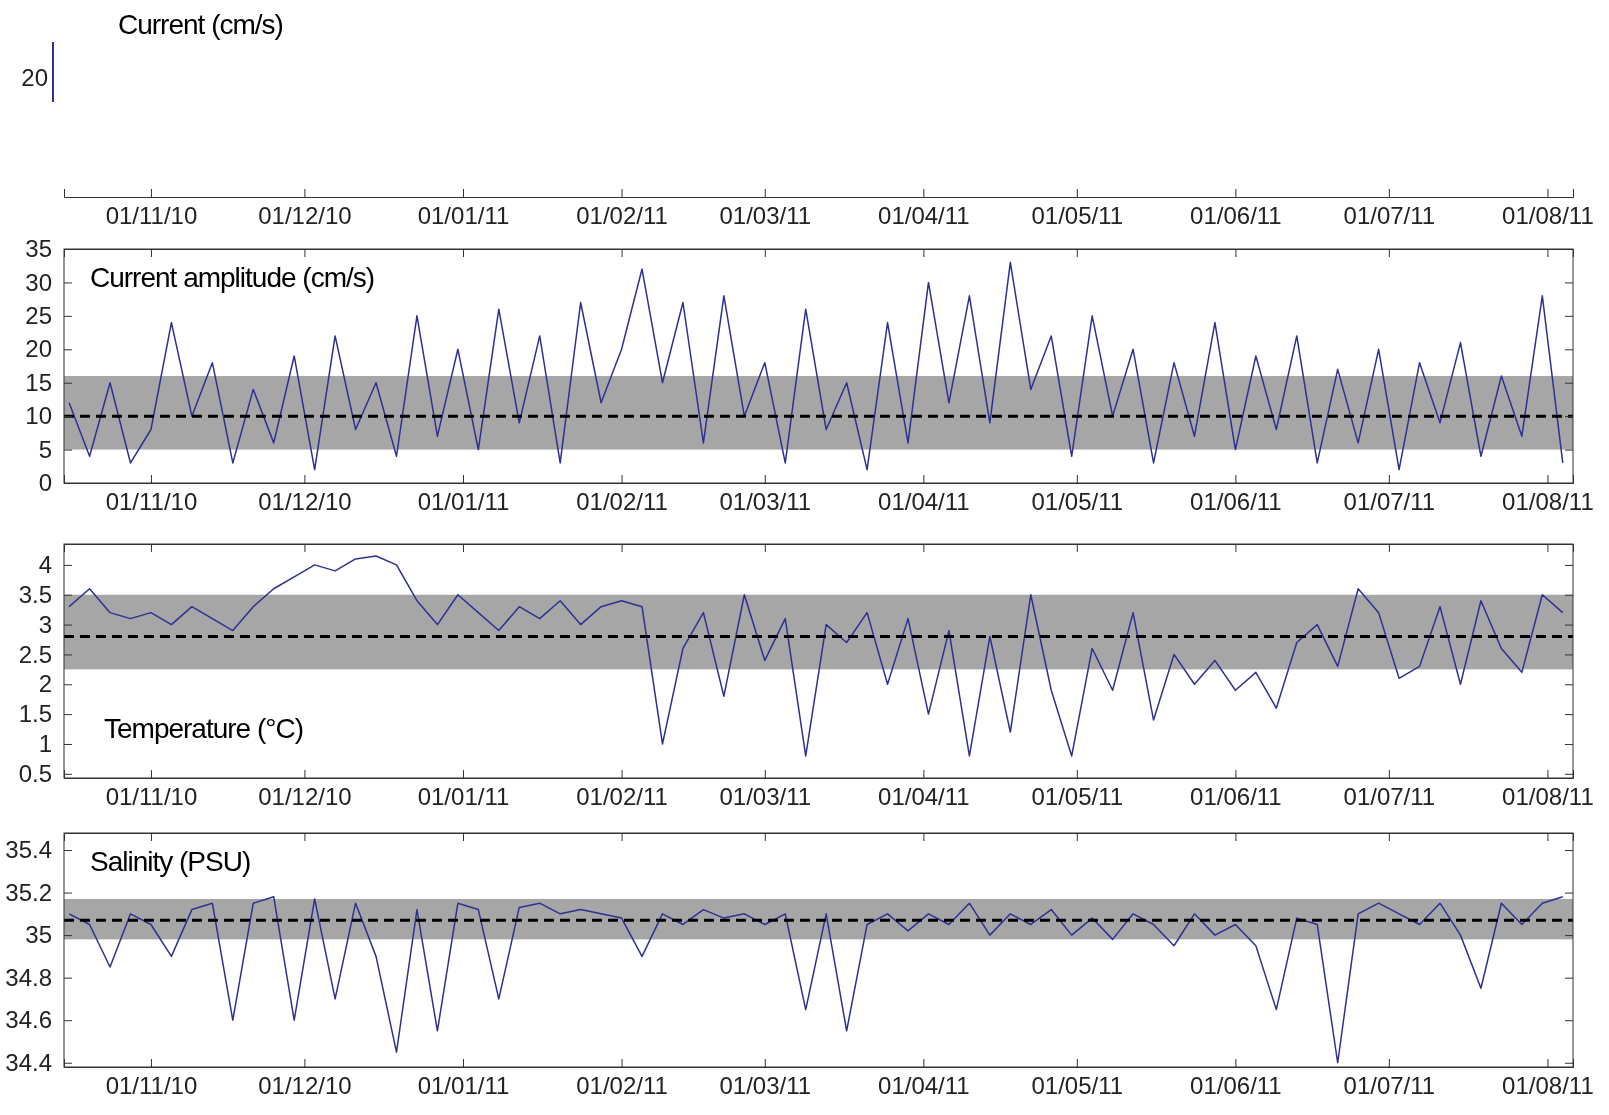 The image size is (1609, 1115). I want to click on y-tick-label: 34.6, so click(28, 1020).